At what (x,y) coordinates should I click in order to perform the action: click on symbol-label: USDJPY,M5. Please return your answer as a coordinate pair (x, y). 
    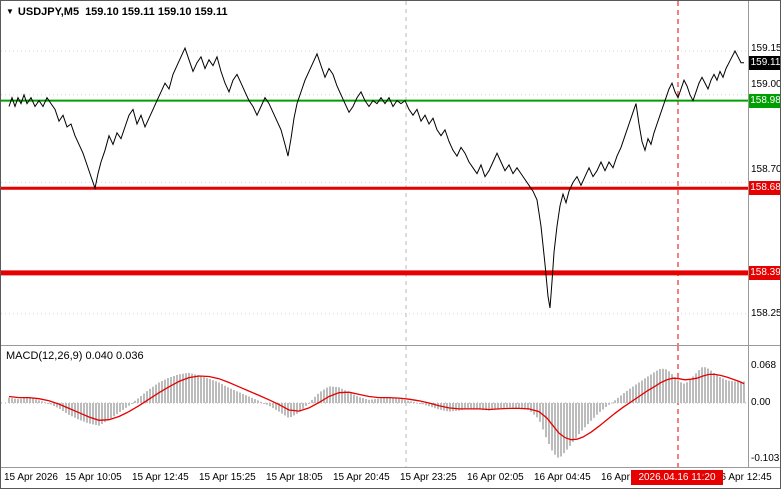
    Looking at the image, I should click on (48, 12).